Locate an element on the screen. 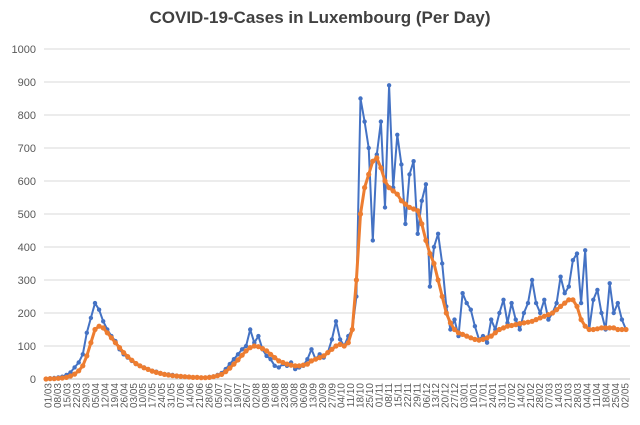  x-tick-label: 08/03 is located at coordinates (58, 395).